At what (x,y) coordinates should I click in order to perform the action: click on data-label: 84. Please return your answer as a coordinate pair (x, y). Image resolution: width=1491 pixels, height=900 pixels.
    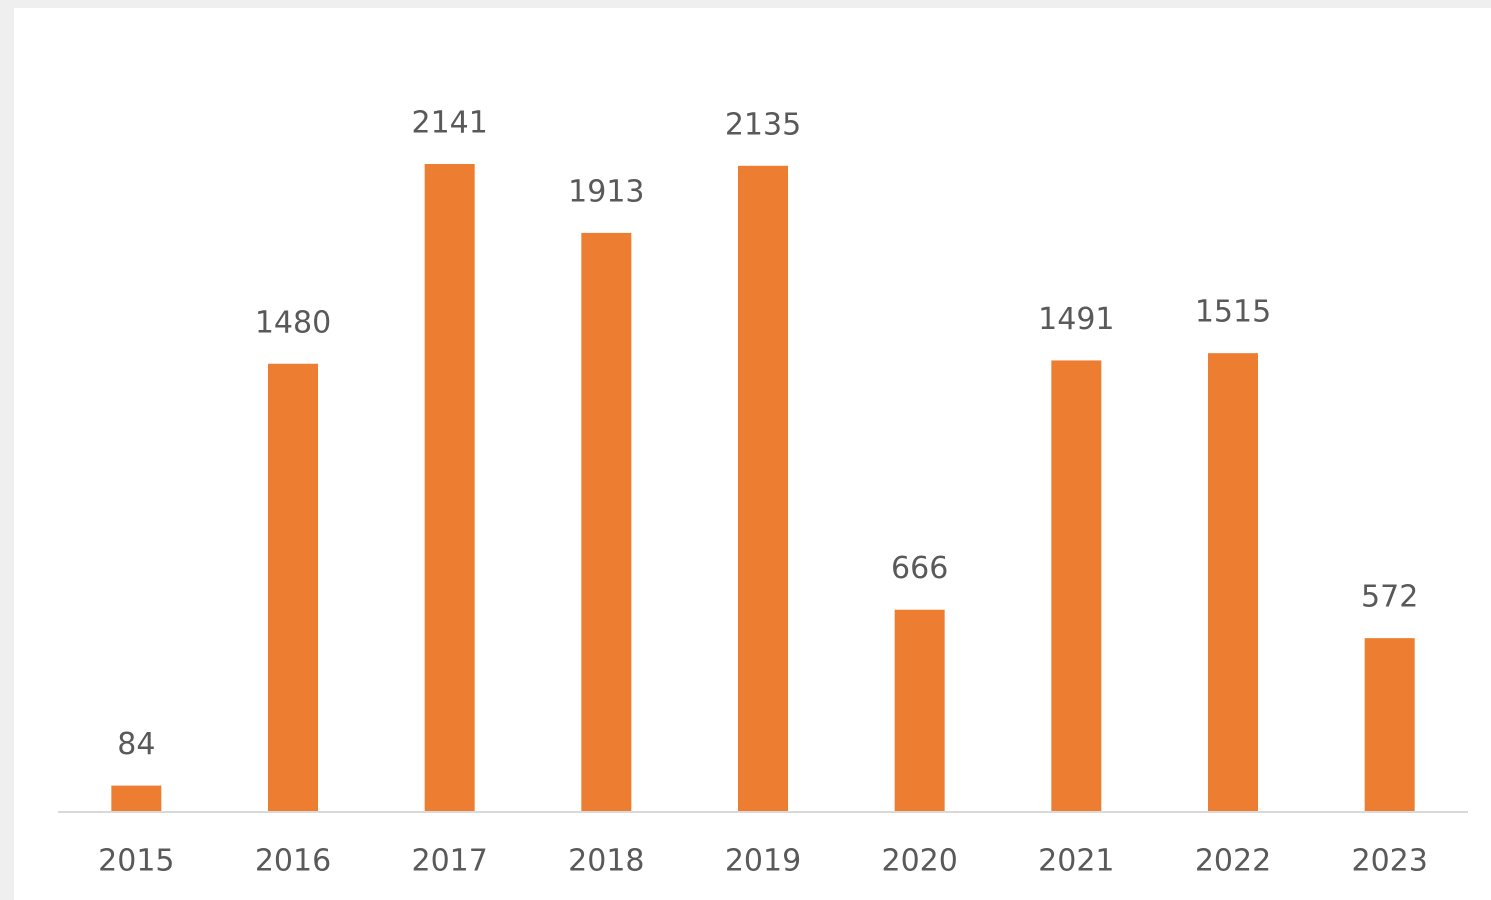
    Looking at the image, I should click on (136, 744).